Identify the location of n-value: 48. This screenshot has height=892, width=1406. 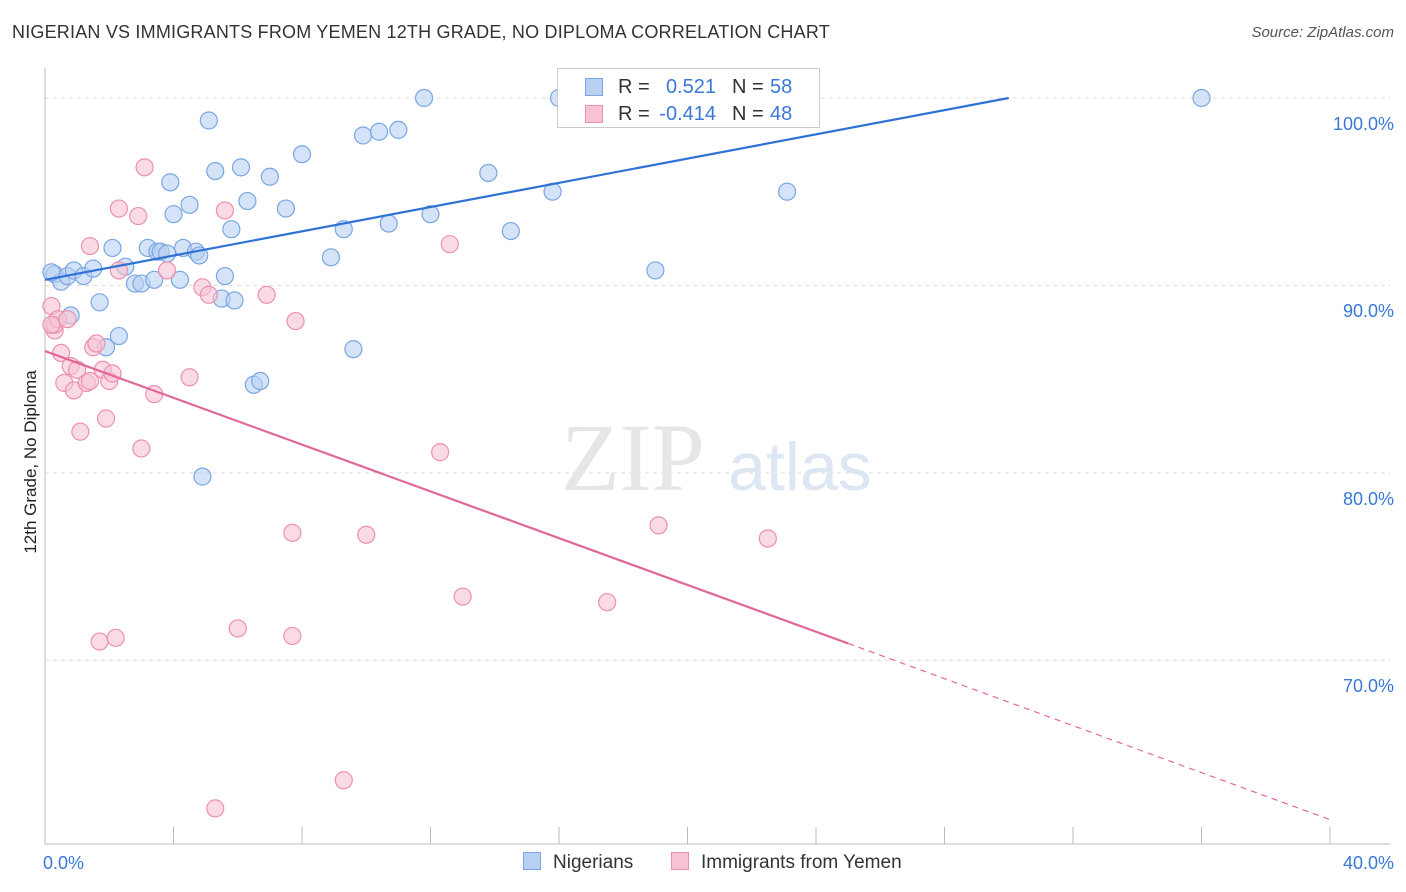
(781, 114).